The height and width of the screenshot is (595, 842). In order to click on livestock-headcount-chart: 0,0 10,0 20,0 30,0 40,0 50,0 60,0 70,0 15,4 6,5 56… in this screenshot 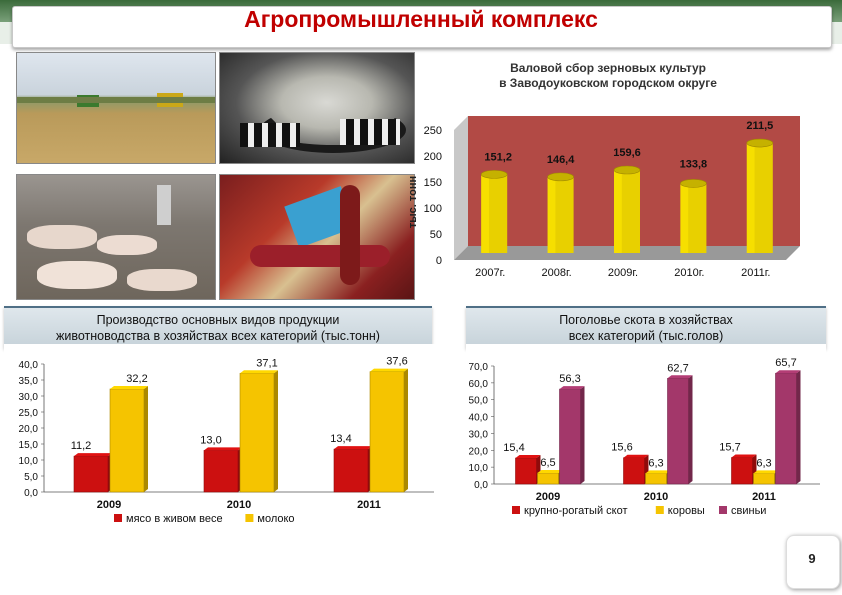, I will do `click(644, 437)`.